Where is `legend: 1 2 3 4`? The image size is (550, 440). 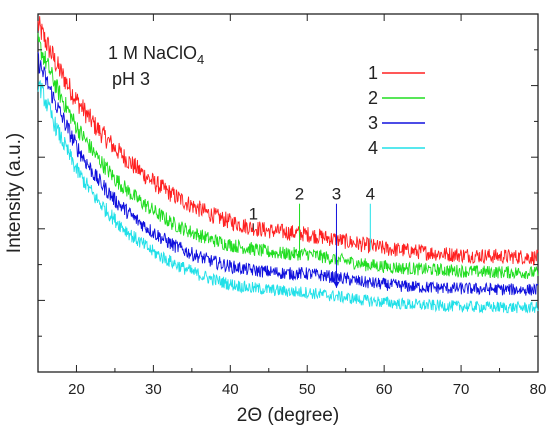
legend: 1 2 3 4 is located at coordinates (396, 110).